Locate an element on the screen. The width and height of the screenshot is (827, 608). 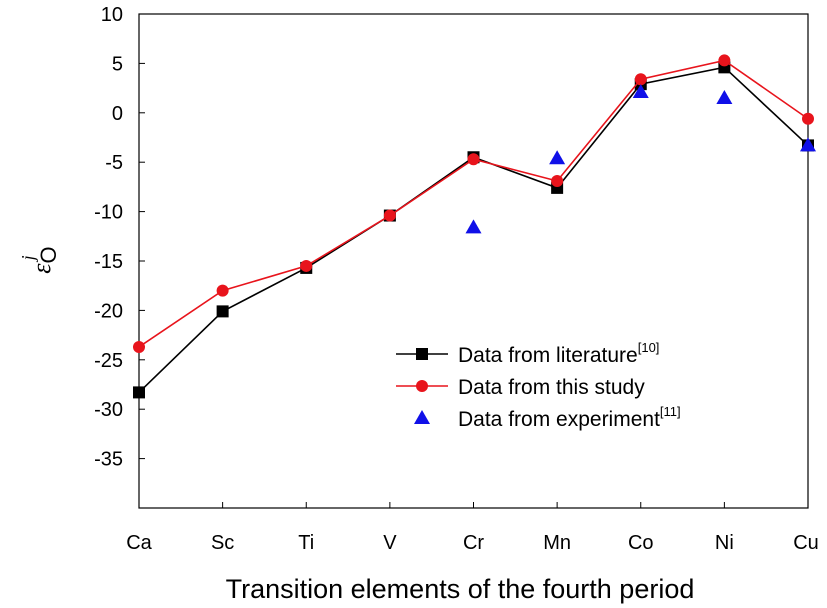
series-experiment is located at coordinates (640, 159).